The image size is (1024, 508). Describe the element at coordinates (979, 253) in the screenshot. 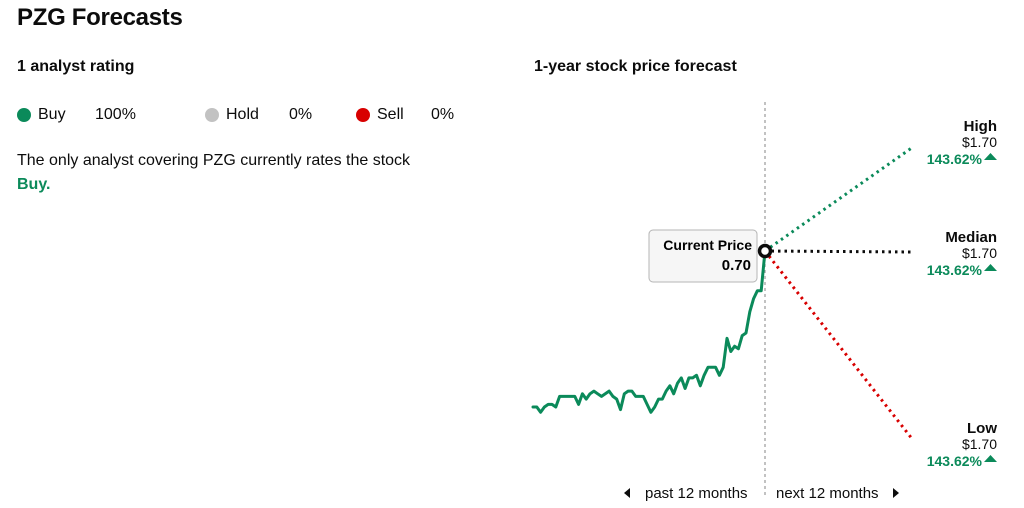

I see `median-price: $1.70` at that location.